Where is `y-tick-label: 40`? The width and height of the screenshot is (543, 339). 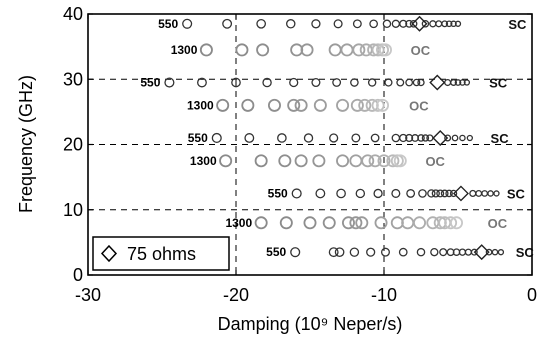
y-tick-label: 40 is located at coordinates (73, 14).